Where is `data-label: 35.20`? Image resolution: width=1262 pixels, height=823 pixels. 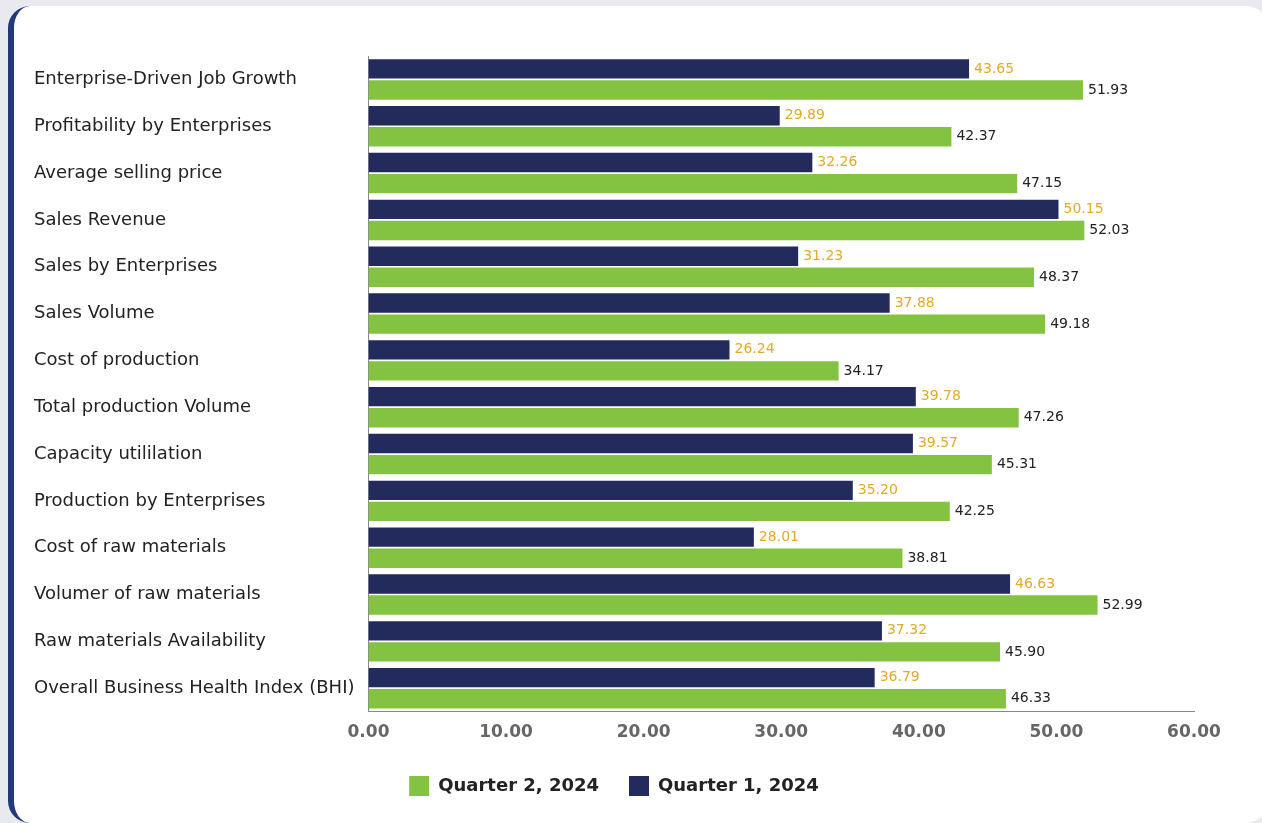
data-label: 35.20 is located at coordinates (877, 488).